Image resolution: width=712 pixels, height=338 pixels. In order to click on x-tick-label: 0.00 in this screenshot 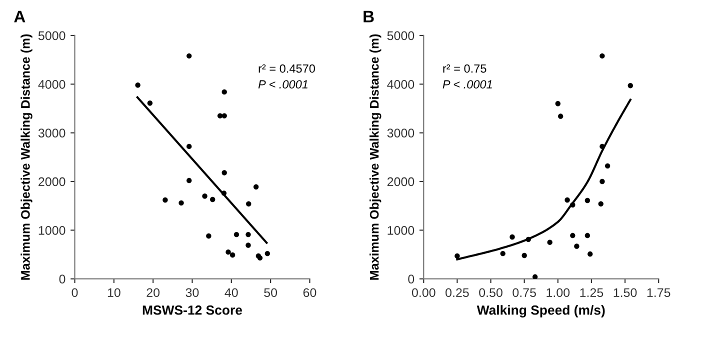, I will do `click(424, 293)`.